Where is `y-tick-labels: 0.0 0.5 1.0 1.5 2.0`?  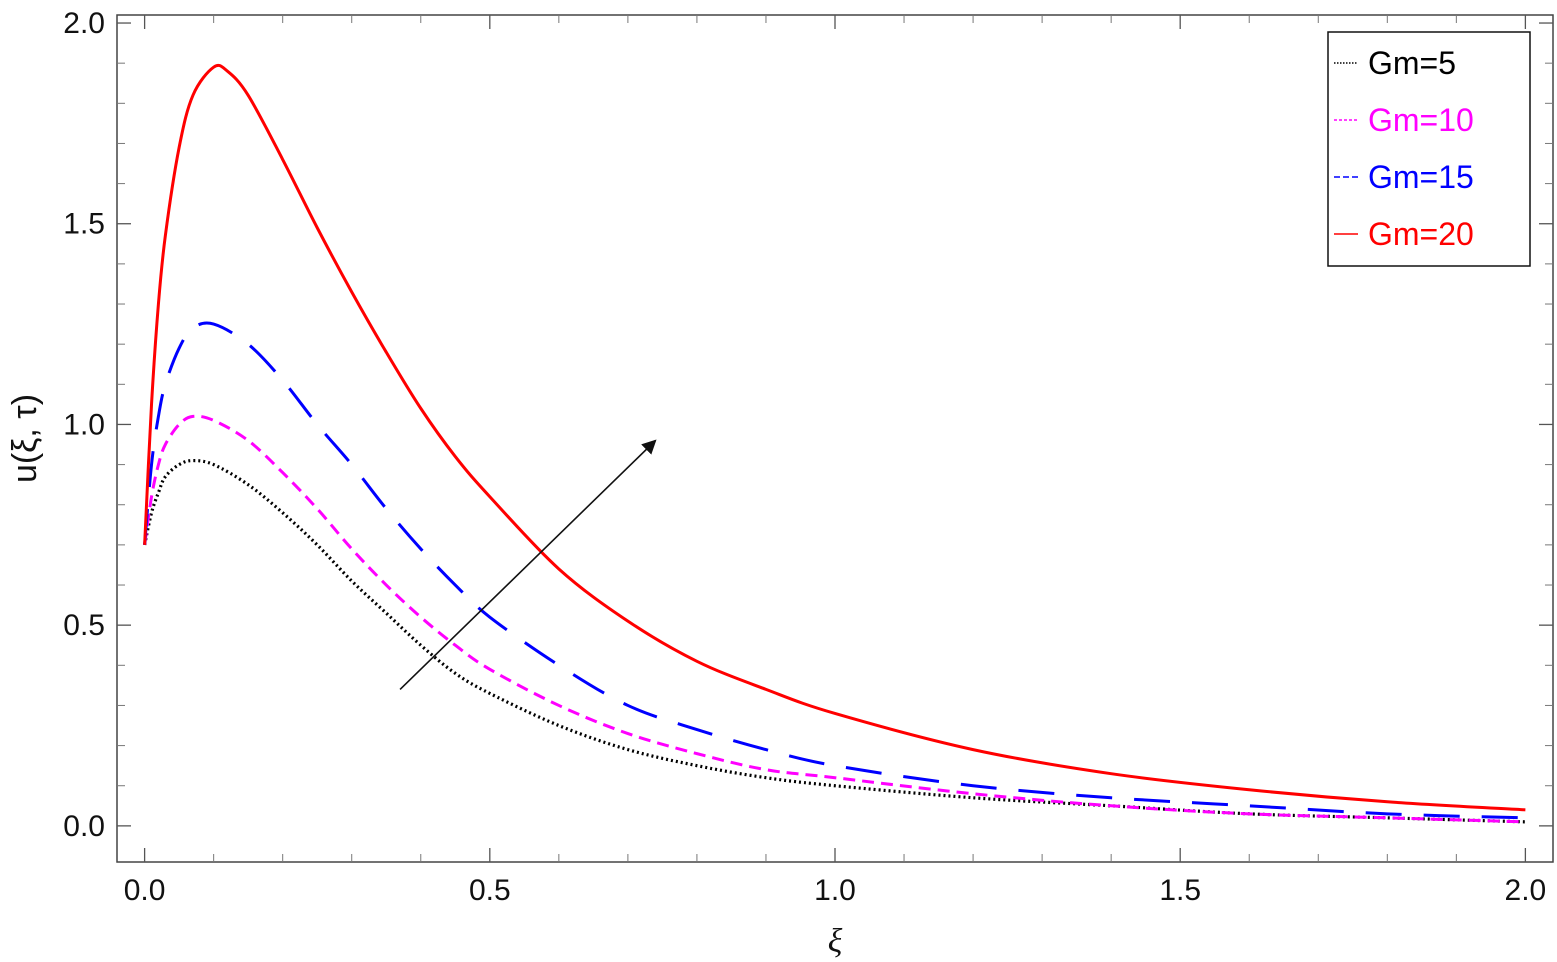 y-tick-labels: 0.0 0.5 1.0 1.5 2.0 is located at coordinates (84, 425).